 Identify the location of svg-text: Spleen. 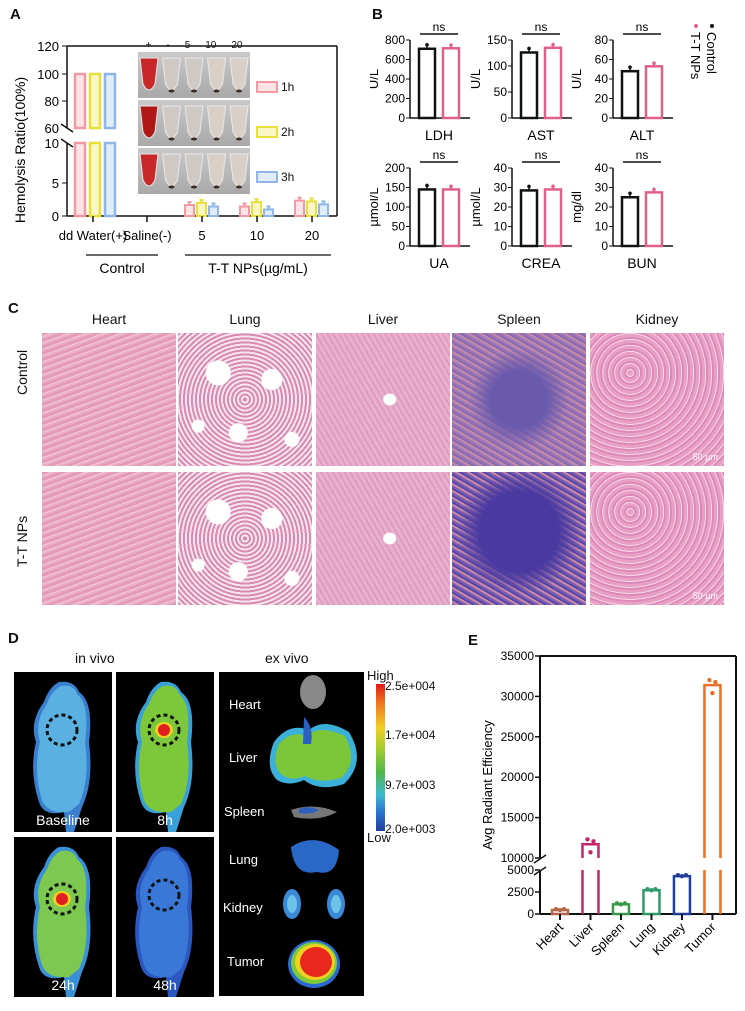
(607, 939).